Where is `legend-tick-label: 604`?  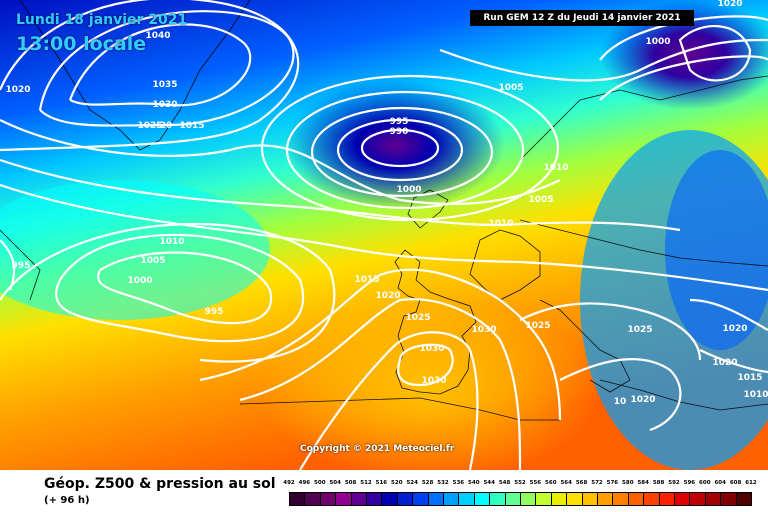 legend-tick-label: 604 is located at coordinates (720, 483).